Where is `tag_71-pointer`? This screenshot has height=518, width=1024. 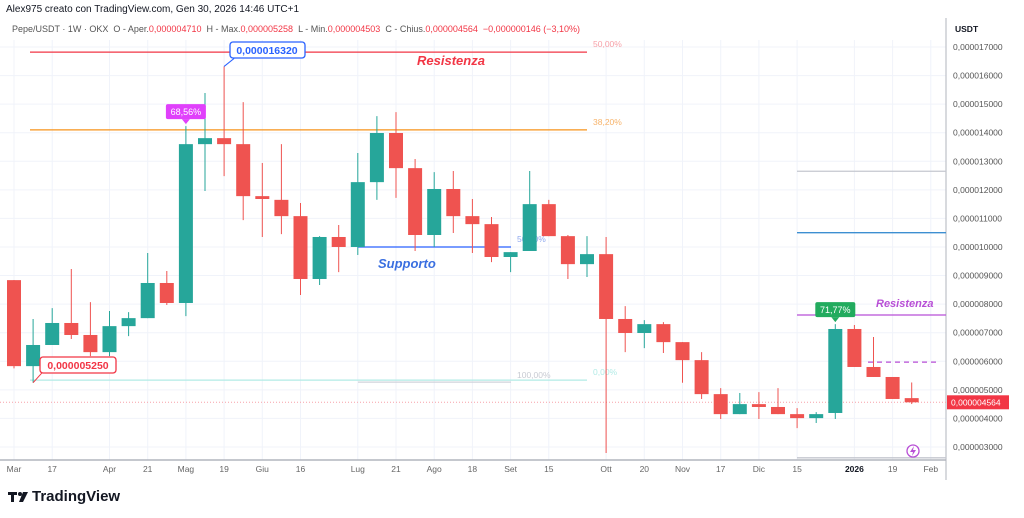 tag_71-pointer is located at coordinates (835, 320).